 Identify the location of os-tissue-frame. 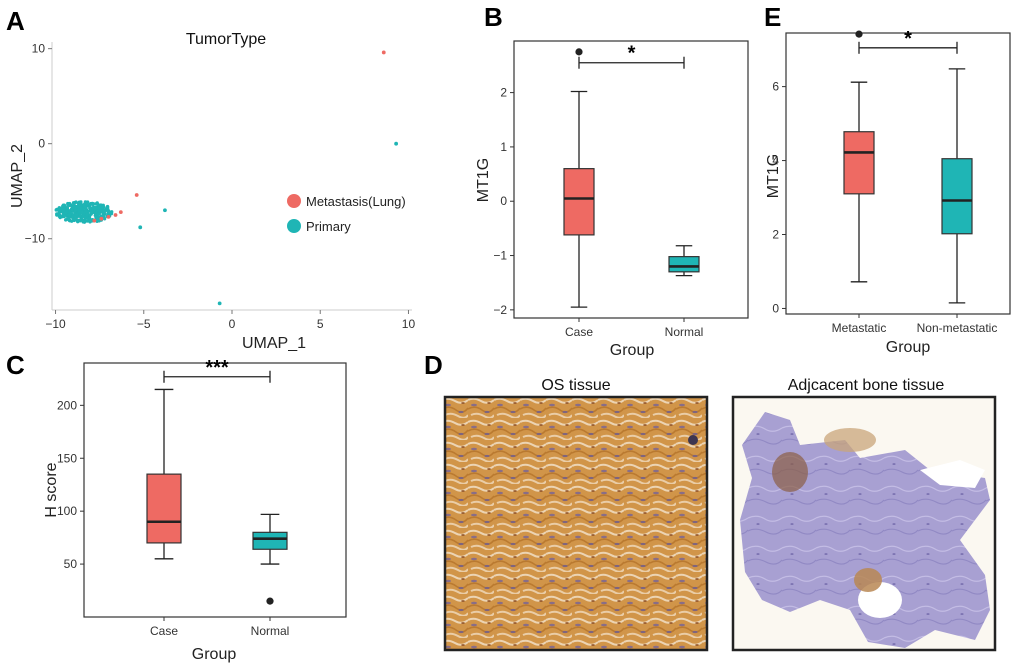
(576, 523).